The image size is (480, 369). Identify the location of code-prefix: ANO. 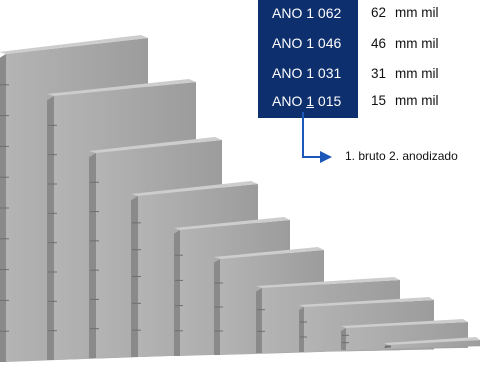
(289, 101).